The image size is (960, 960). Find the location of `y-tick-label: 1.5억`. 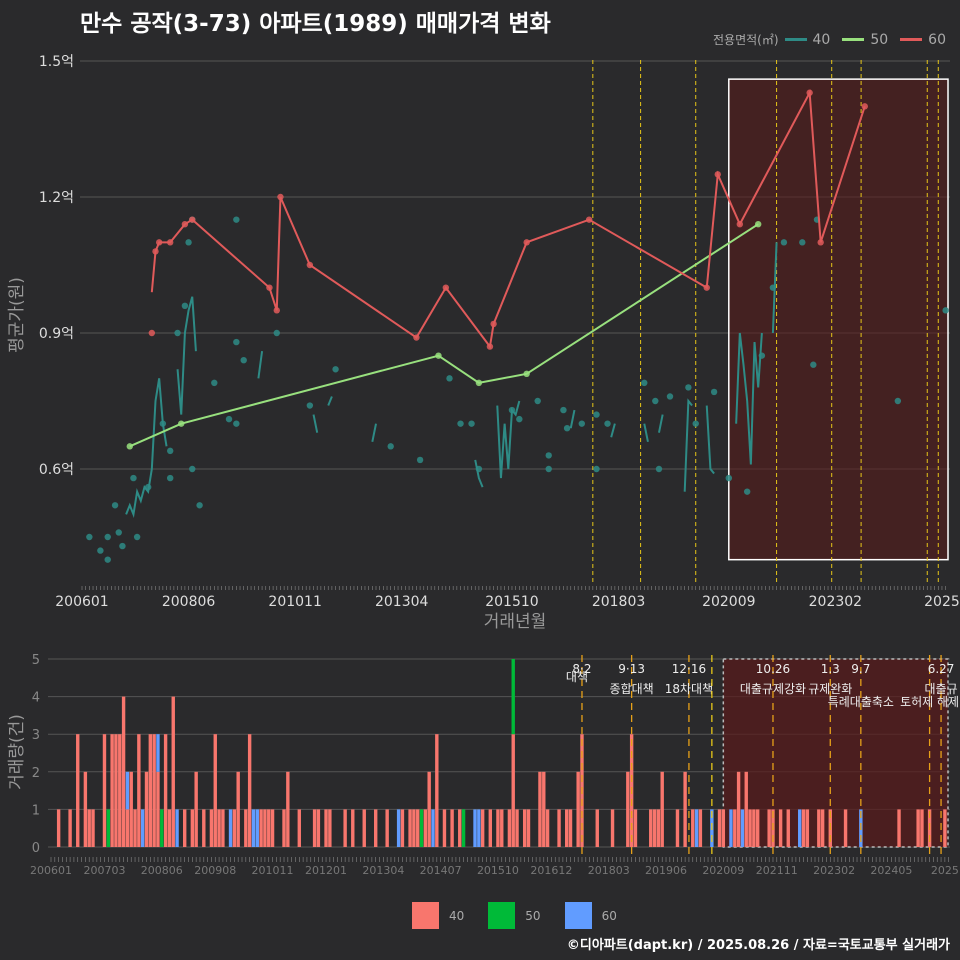

y-tick-label: 1.5억 is located at coordinates (56, 62).